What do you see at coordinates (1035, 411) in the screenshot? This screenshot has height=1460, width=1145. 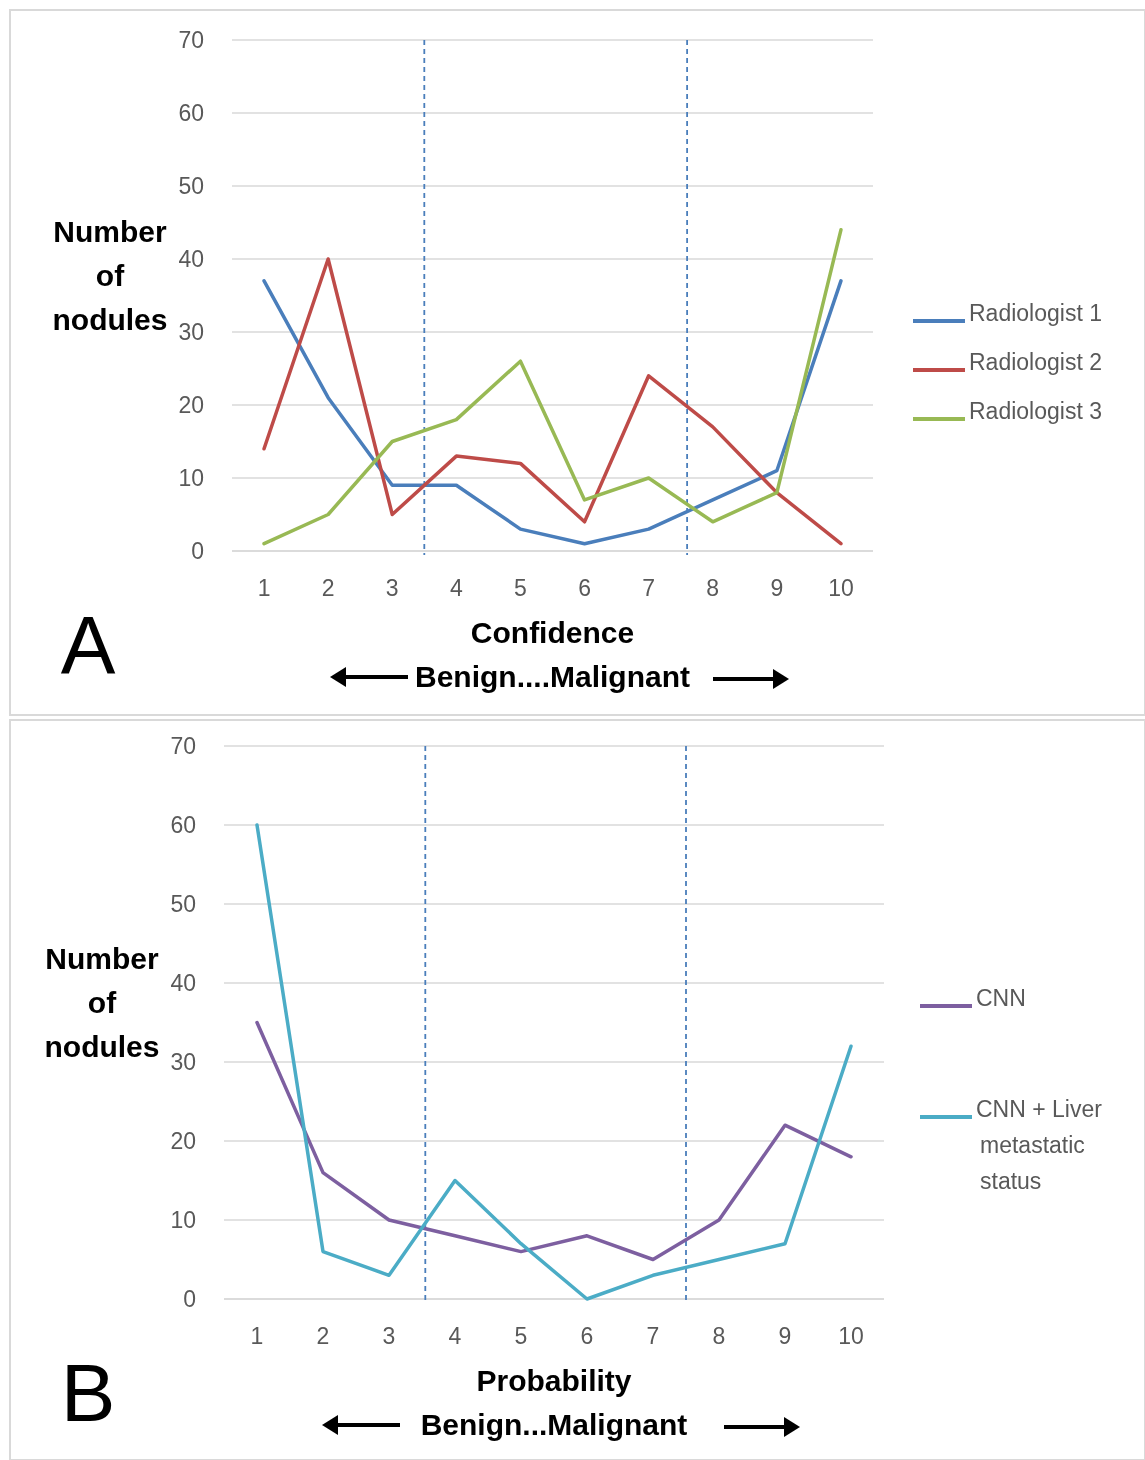 I see `legend-label: Radiologist 3` at bounding box center [1035, 411].